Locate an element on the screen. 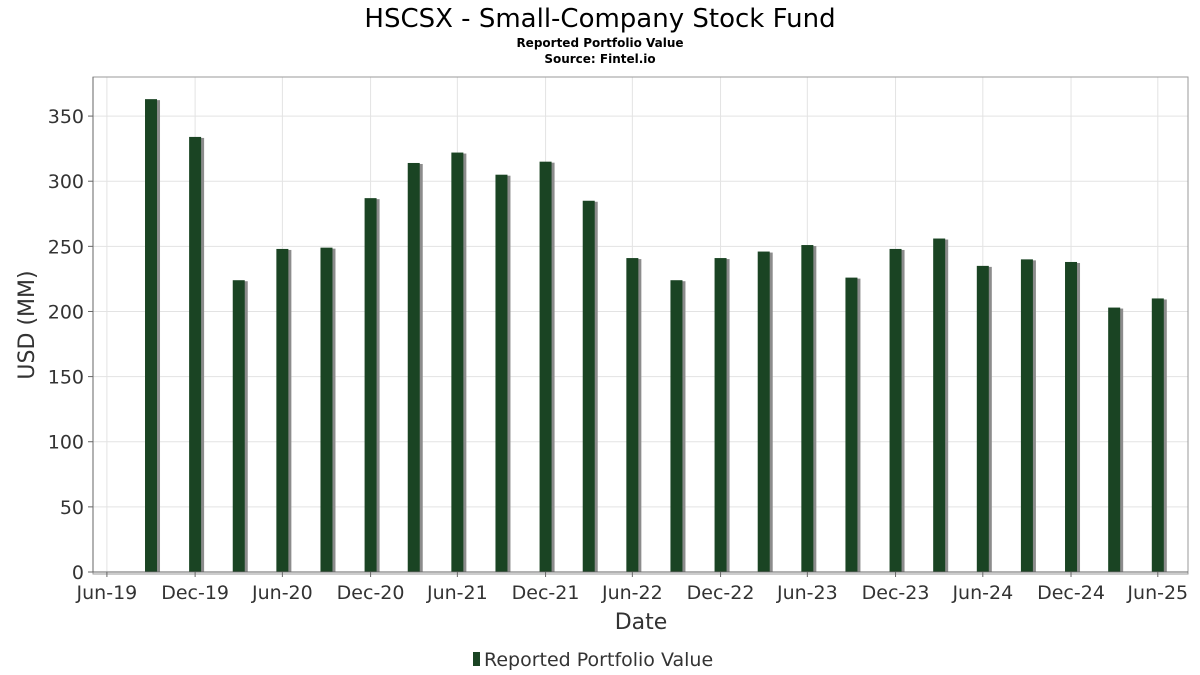 The width and height of the screenshot is (1200, 675). x-tick-label: Jun-20 is located at coordinates (282, 593).